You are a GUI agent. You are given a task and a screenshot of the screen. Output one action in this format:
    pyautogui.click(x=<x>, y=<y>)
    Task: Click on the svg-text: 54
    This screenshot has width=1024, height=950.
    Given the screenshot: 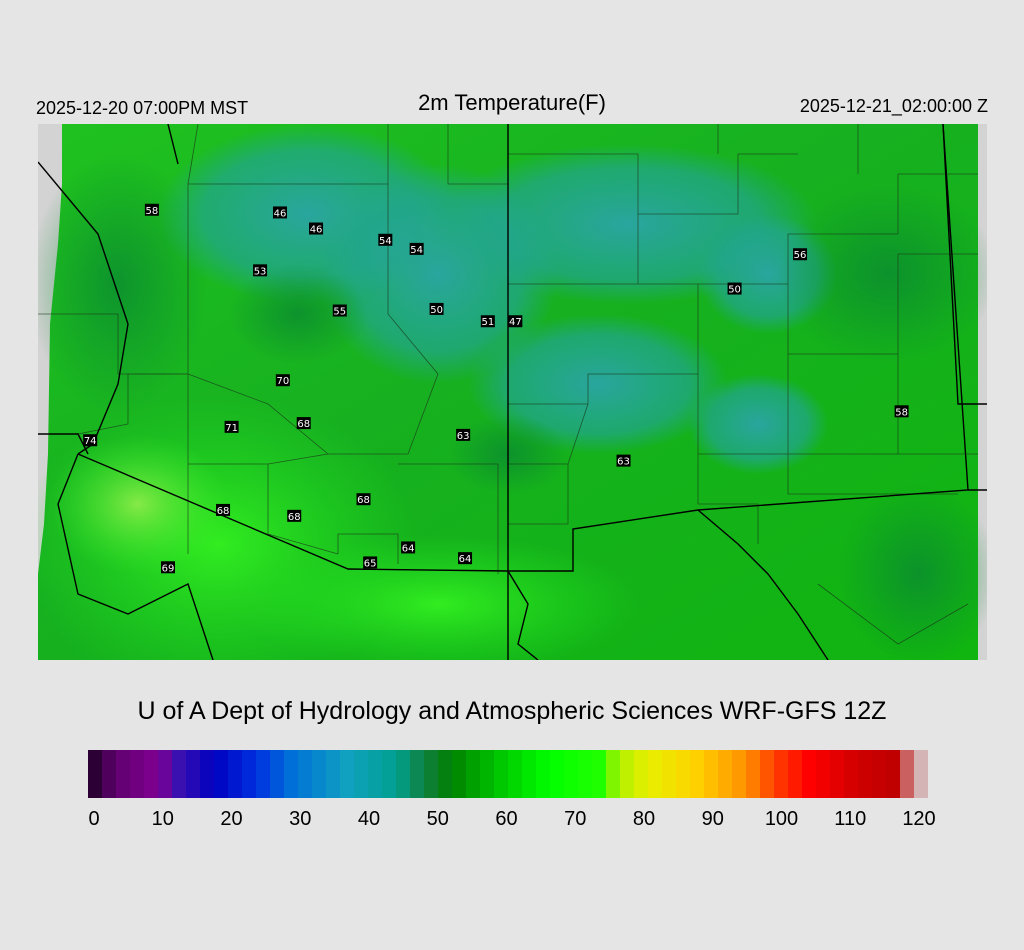 What is the action you would take?
    pyautogui.click(x=385, y=241)
    